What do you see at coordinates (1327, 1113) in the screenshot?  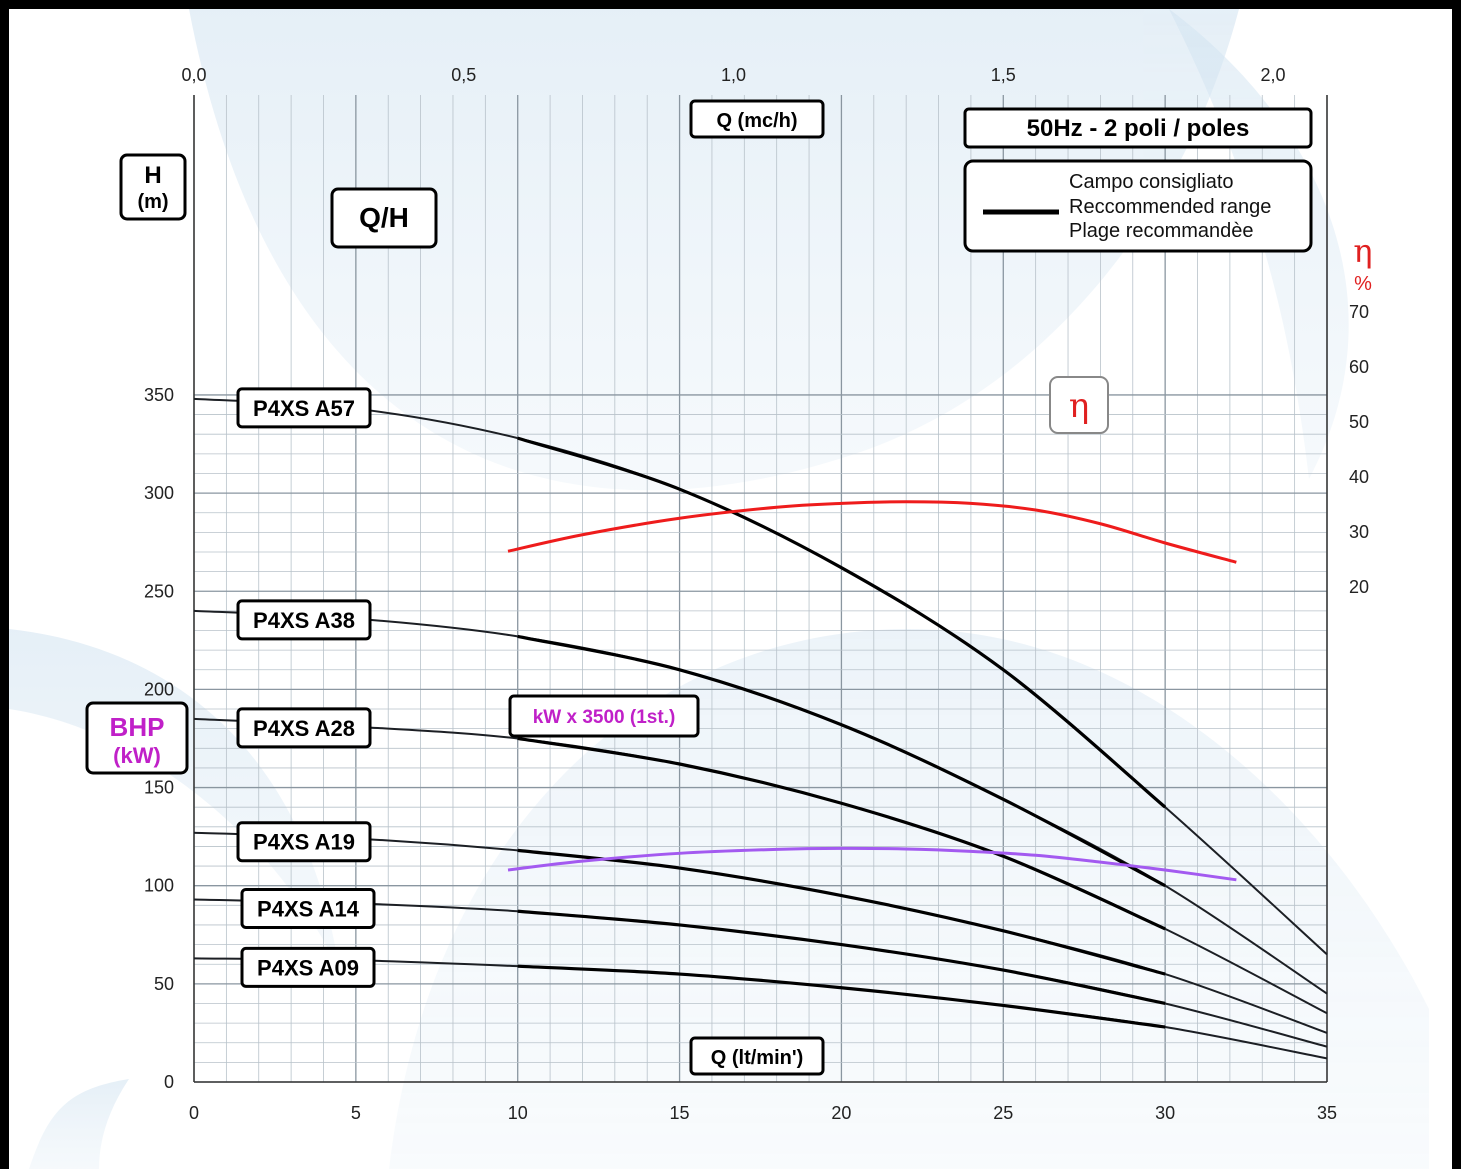 I see `x-bottom-tick-label: 35` at bounding box center [1327, 1113].